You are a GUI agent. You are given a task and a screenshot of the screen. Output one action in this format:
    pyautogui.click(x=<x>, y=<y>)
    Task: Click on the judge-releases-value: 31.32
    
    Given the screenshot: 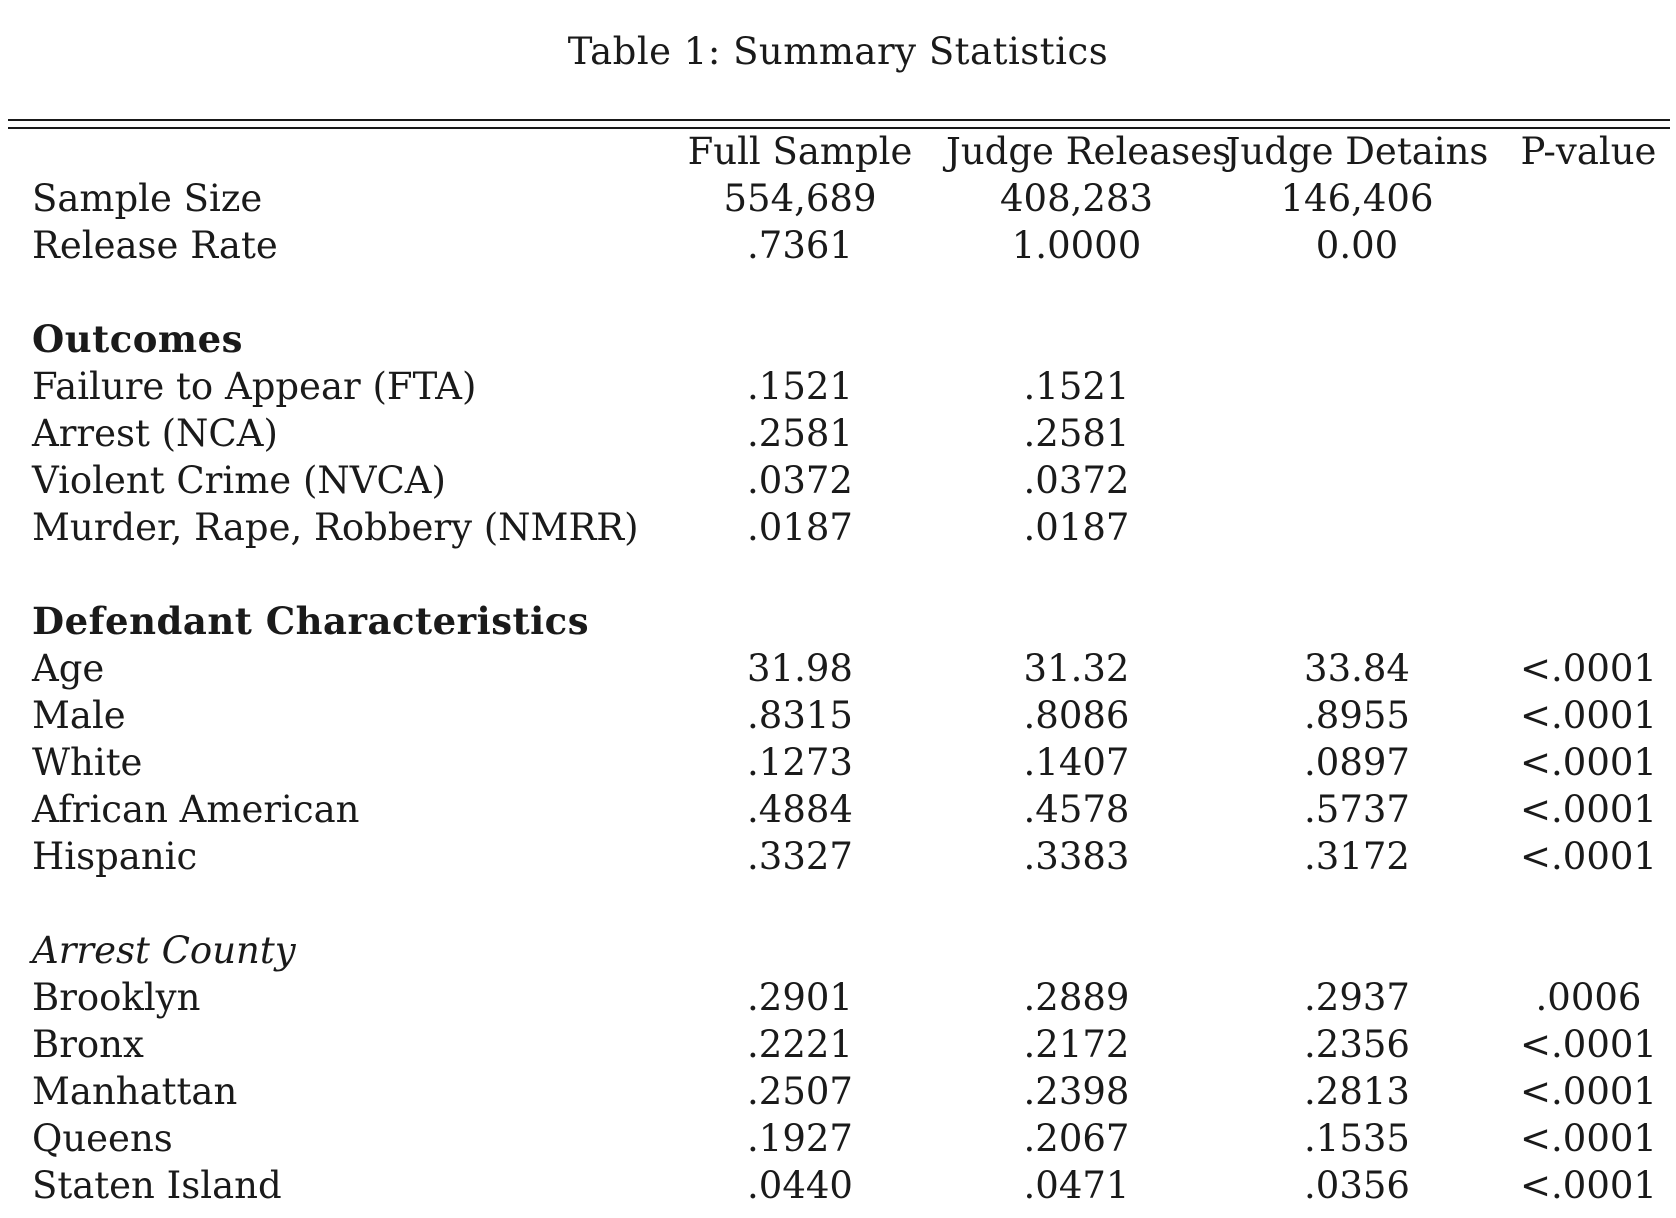 What is the action you would take?
    pyautogui.click(x=1076, y=668)
    